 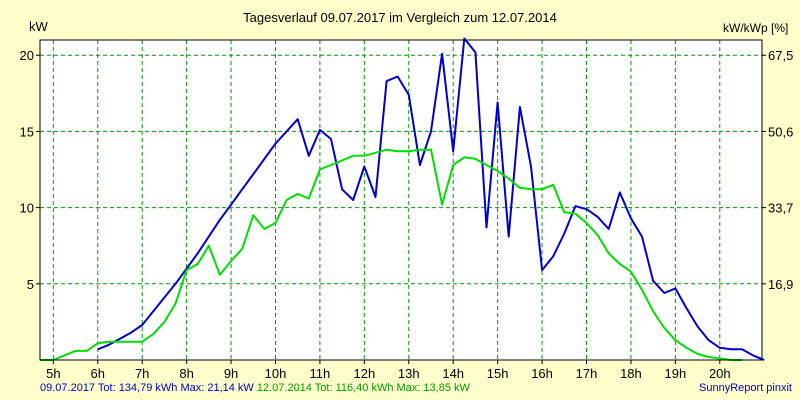 What do you see at coordinates (756, 28) in the screenshot?
I see `y-axis-label-right: kW/kWp [%]` at bounding box center [756, 28].